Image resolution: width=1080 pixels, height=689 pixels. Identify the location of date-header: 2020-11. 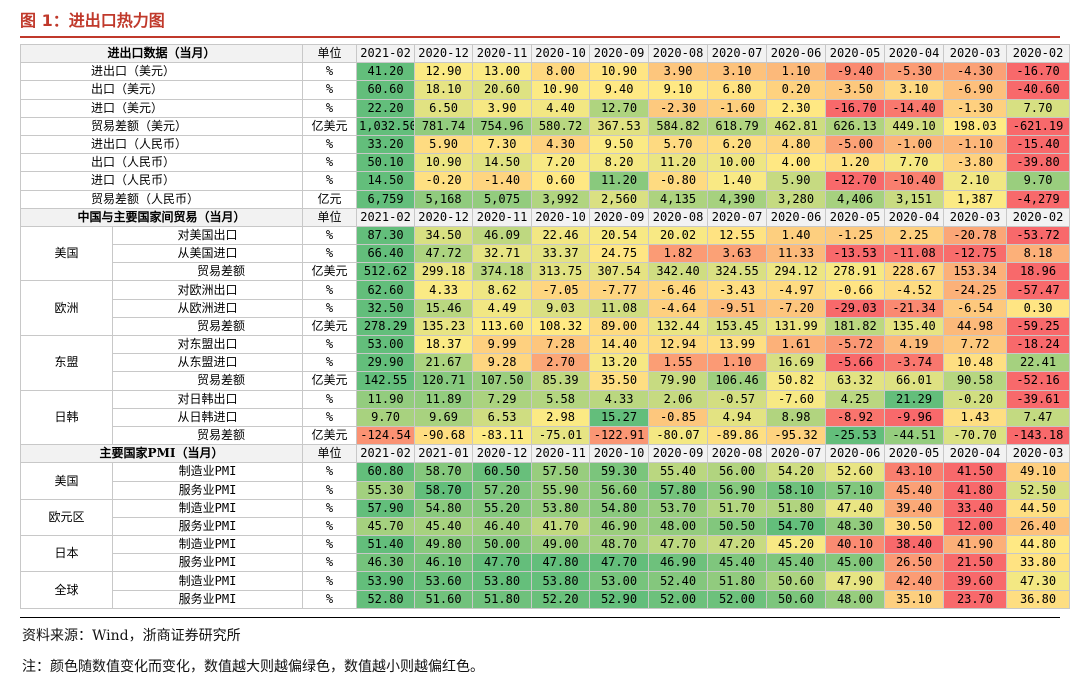
(502, 53).